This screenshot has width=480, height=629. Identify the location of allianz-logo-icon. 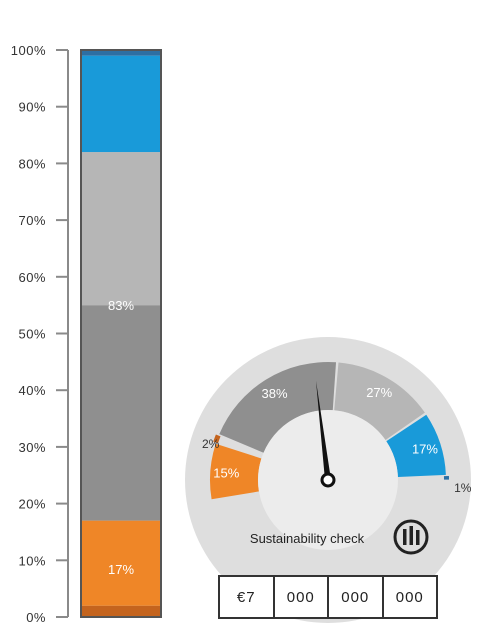
(411, 537).